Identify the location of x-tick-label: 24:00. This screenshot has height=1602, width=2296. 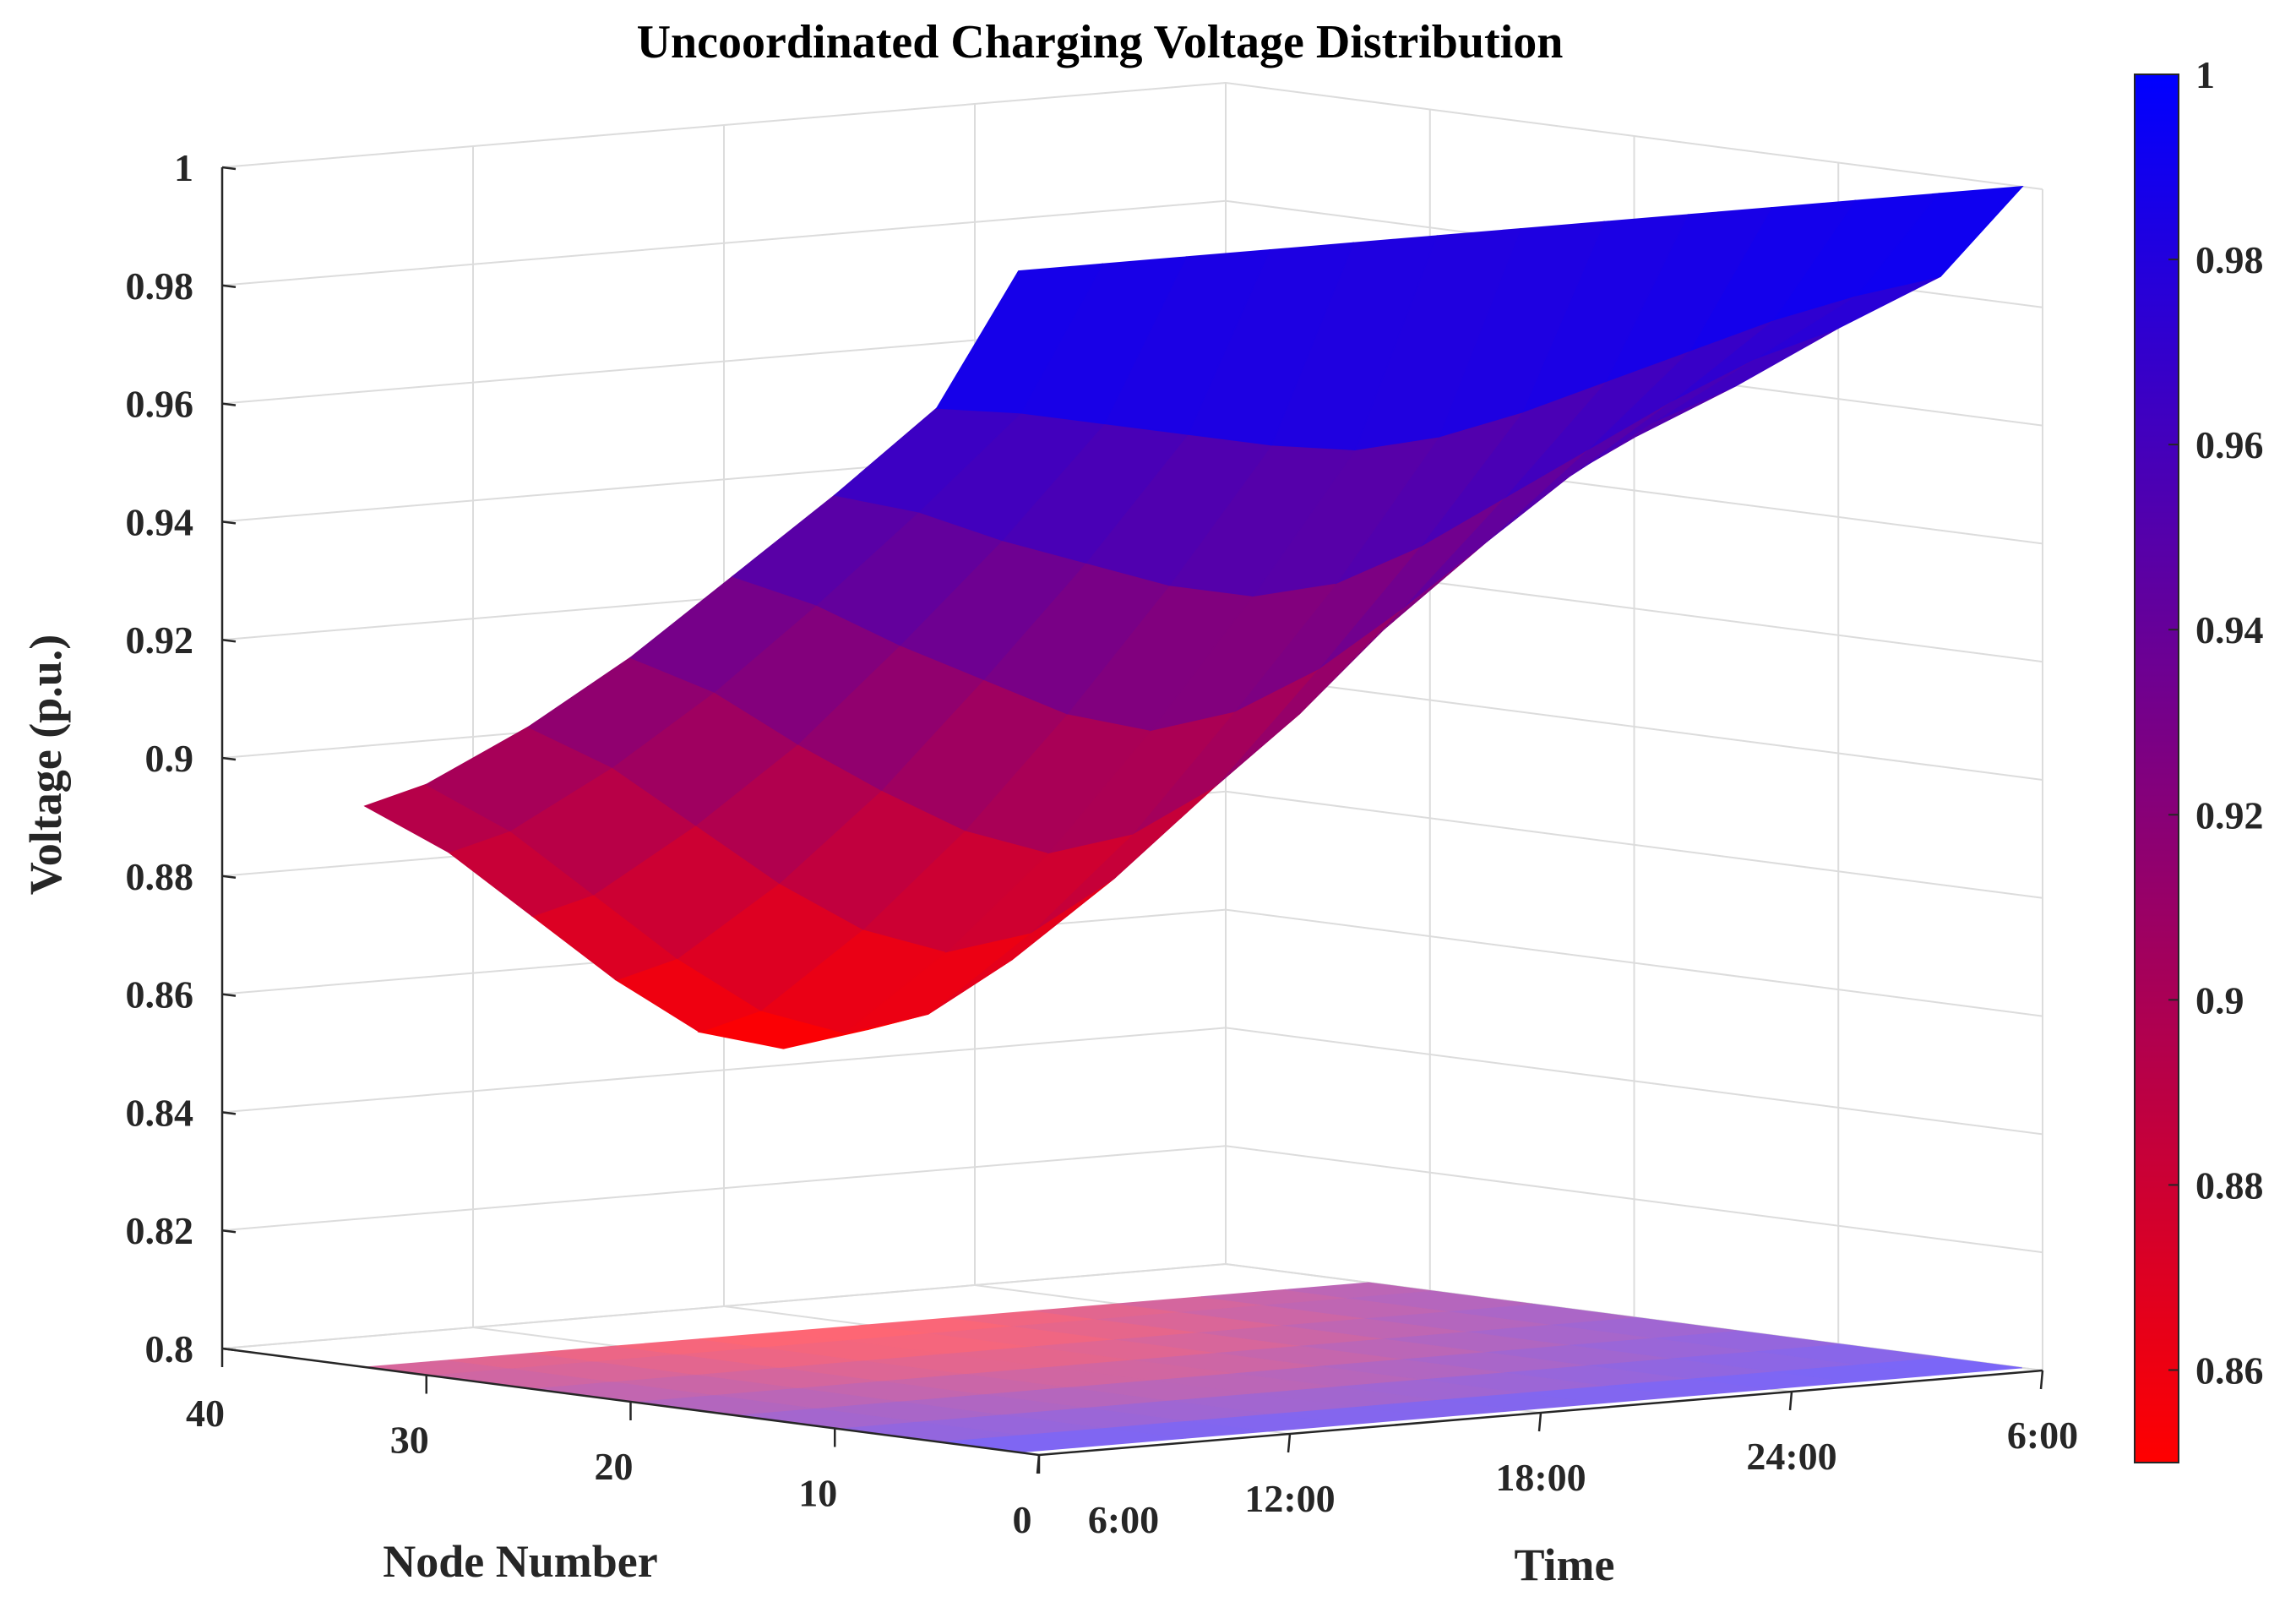
(1791, 1456).